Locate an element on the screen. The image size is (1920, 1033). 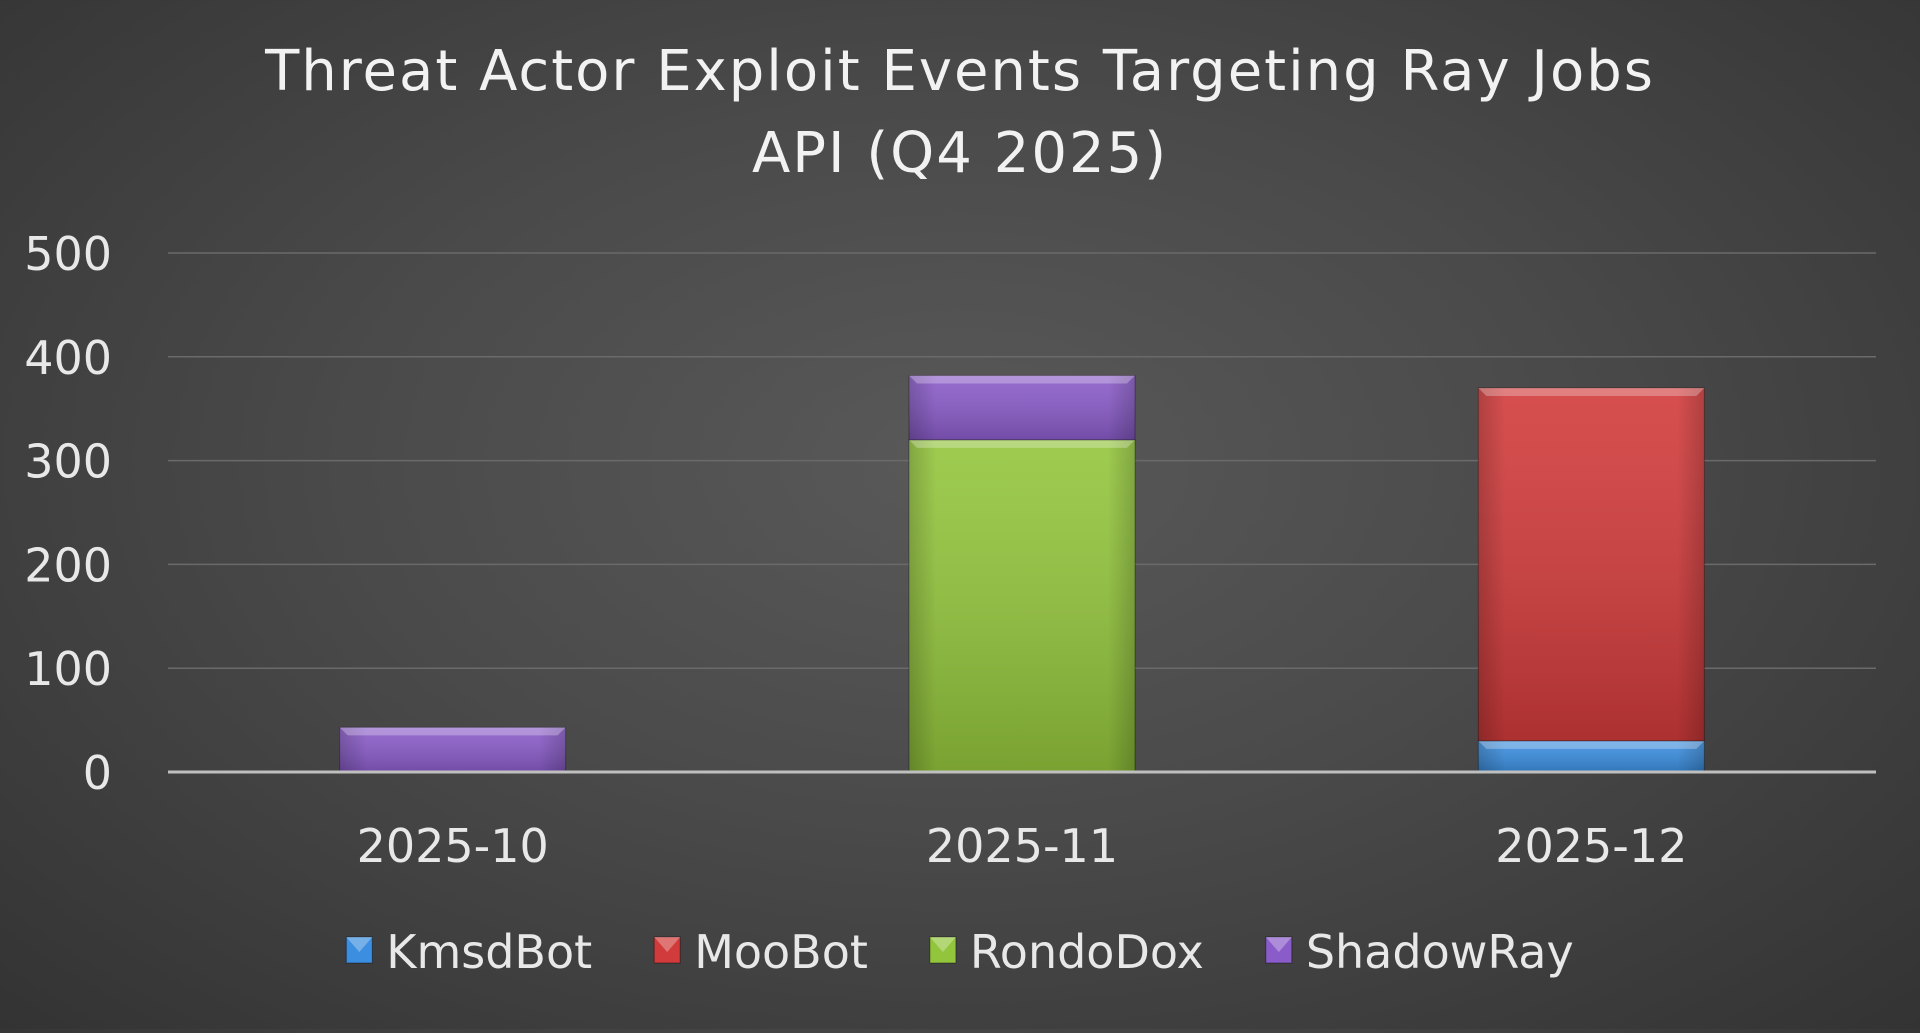
legend-item-kmsdbot: KmsdBot is located at coordinates (468, 952).